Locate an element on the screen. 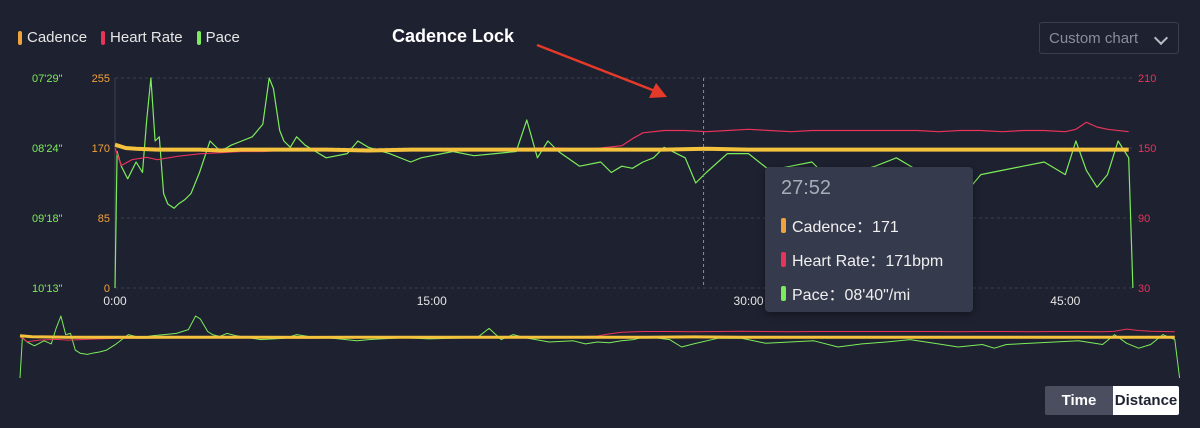 This screenshot has width=1200, height=428. tooltip-row-heart-rate: Heart Rate：171bpm is located at coordinates (869, 259).